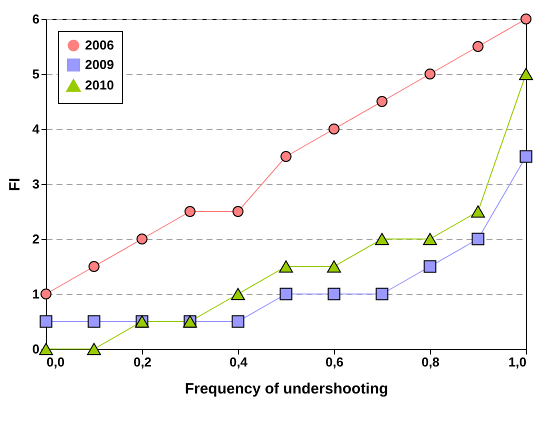  I want to click on x-tick-label: 0,2, so click(142, 362).